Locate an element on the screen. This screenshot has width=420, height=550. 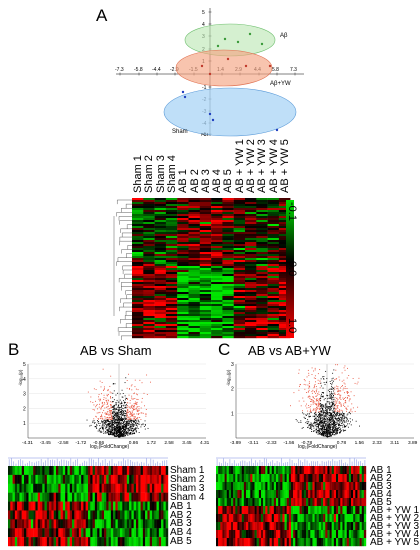
volcano-x-tick: 2.33 is located at coordinates (377, 443).